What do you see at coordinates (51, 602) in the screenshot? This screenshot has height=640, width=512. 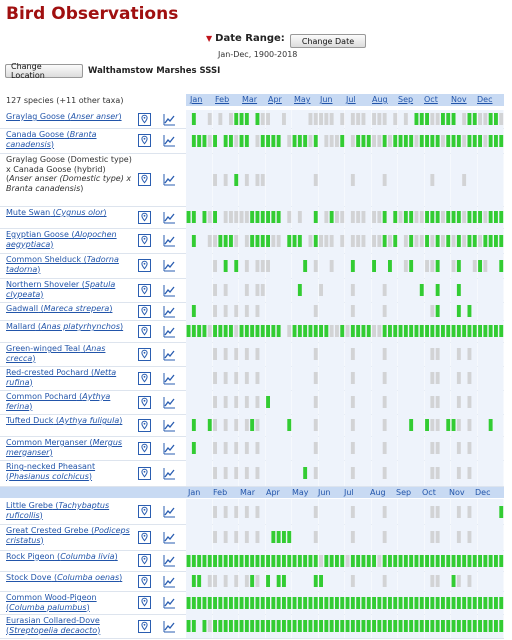 I see `species-name-link: Common Wood-Pigeon (Columba palumbus)` at bounding box center [51, 602].